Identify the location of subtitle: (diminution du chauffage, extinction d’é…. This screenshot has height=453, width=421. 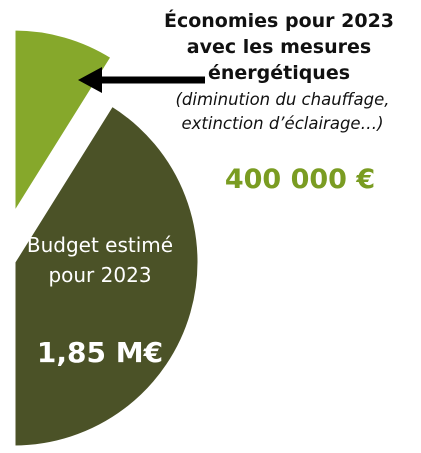
(282, 111).